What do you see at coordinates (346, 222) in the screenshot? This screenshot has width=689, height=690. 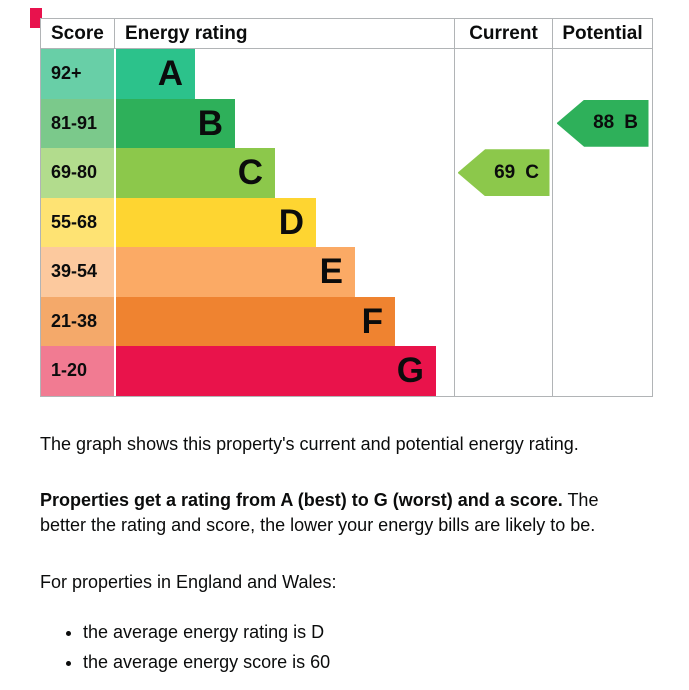 I see `band-row-d: 55-68 D` at bounding box center [346, 222].